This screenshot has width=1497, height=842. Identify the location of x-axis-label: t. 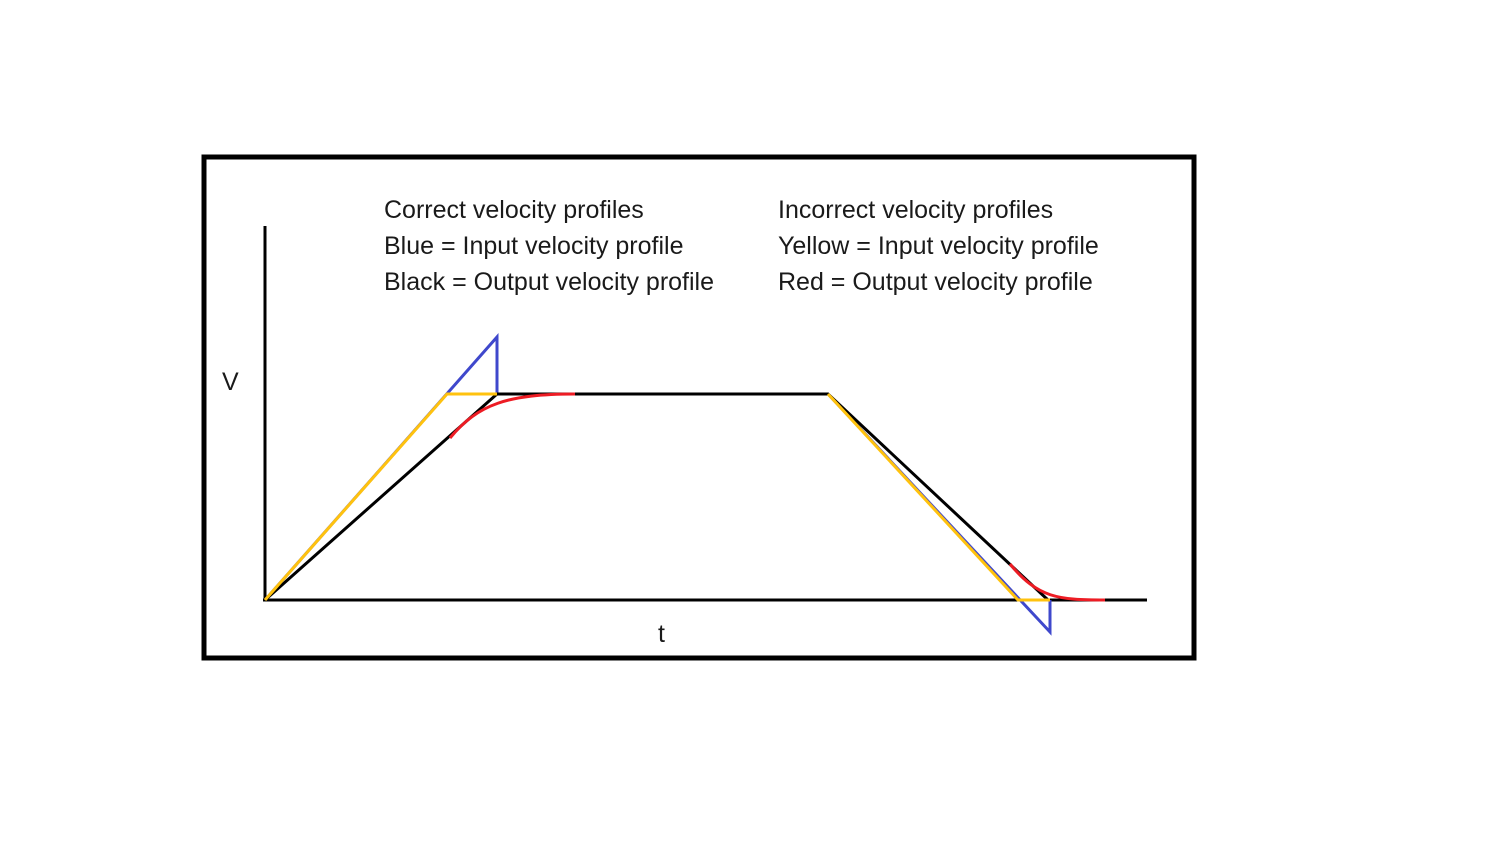
(661, 634).